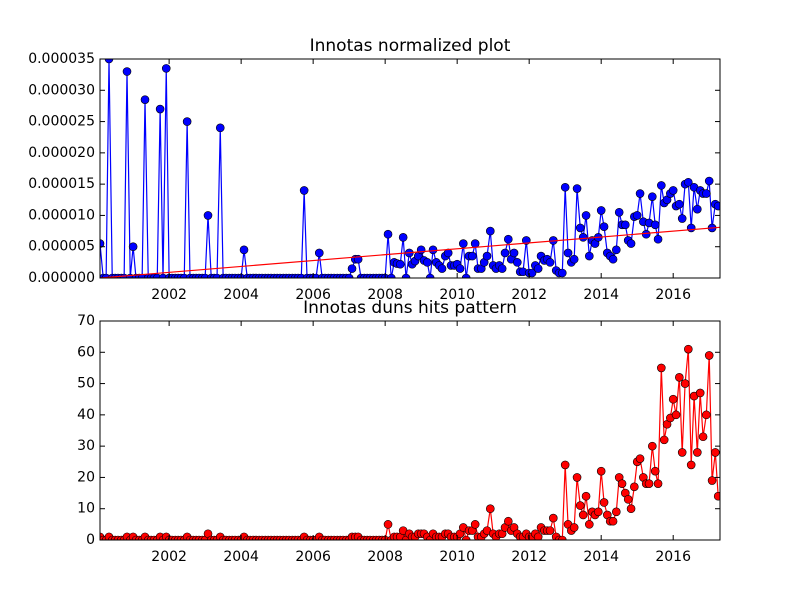  I want to click on y-tick-label: 20, so click(86, 477).